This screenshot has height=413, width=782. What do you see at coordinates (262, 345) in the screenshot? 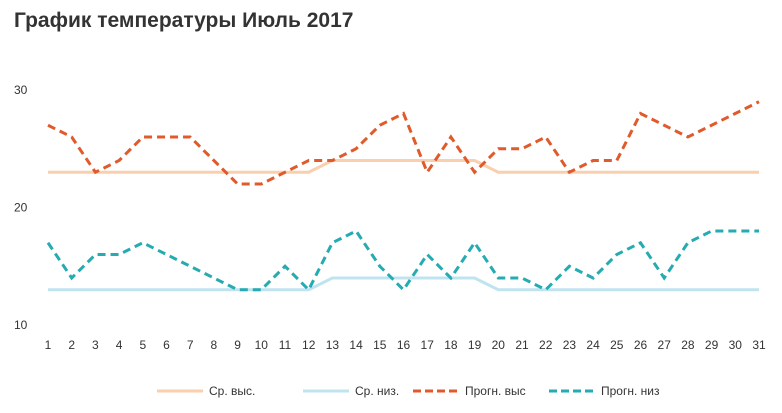
I see `x-tick-label: 10` at bounding box center [262, 345].